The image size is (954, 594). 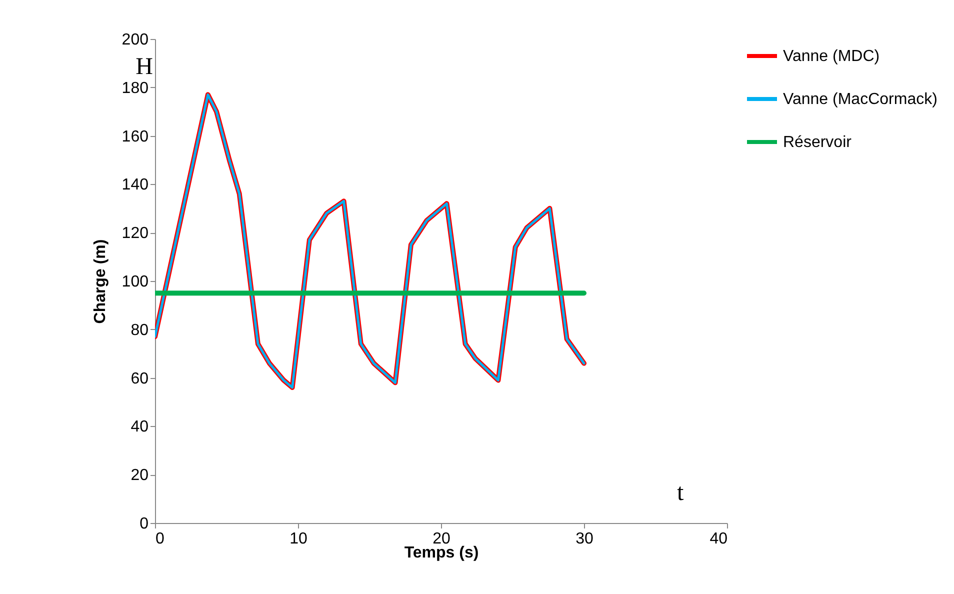 What do you see at coordinates (135, 233) in the screenshot?
I see `y-tick-label: 120` at bounding box center [135, 233].